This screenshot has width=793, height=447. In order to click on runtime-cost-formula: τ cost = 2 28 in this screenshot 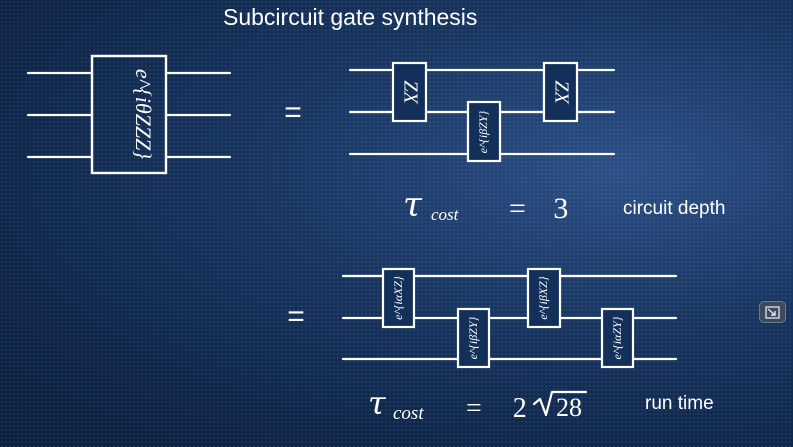, I will do `click(478, 404)`.